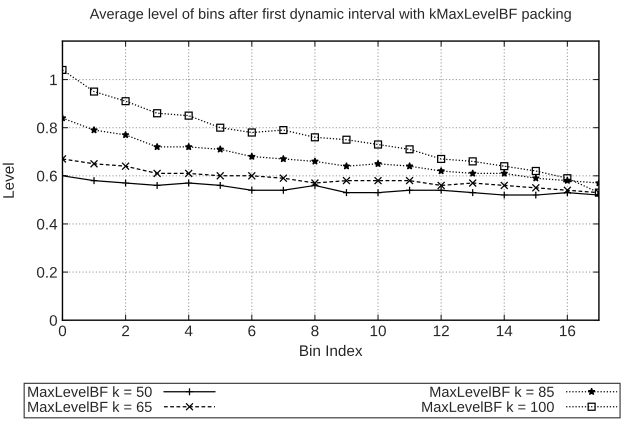  What do you see at coordinates (90, 406) in the screenshot?
I see `legend-label: MaxLevelBF k = 65` at bounding box center [90, 406].